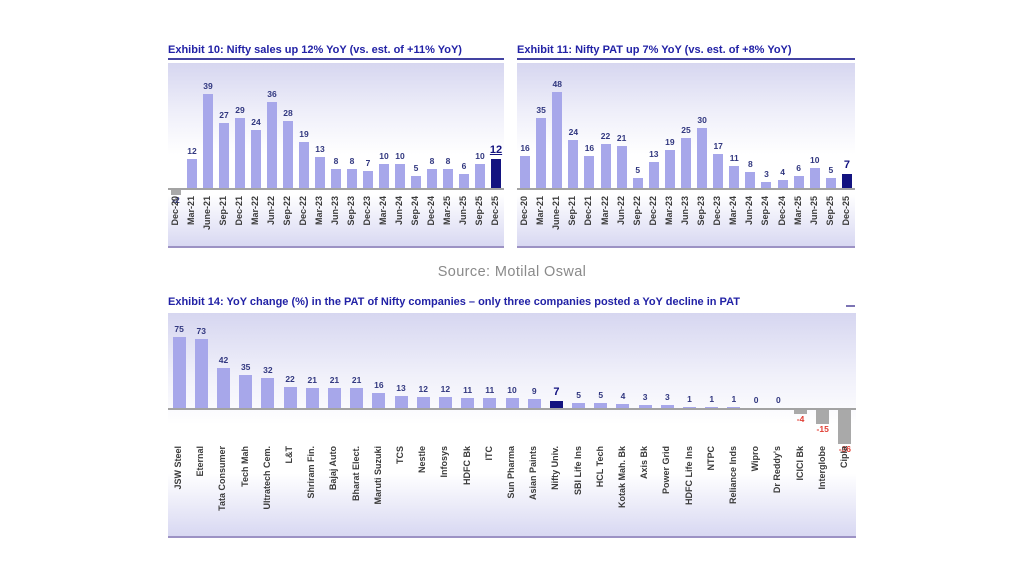 The width and height of the screenshot is (1024, 576). Describe the element at coordinates (208, 86) in the screenshot. I see `value-label: 39` at that location.